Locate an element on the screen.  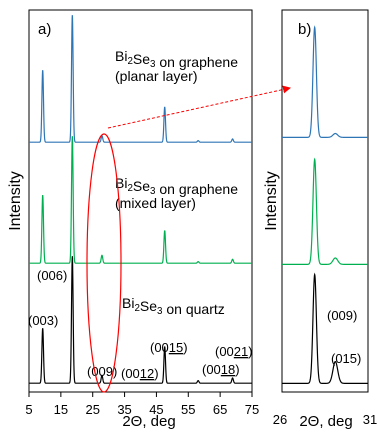
series-label-bi2se3-on-graphene-planar-layer-line-1: Bi2Se3 on graphene is located at coordinates (176, 59).